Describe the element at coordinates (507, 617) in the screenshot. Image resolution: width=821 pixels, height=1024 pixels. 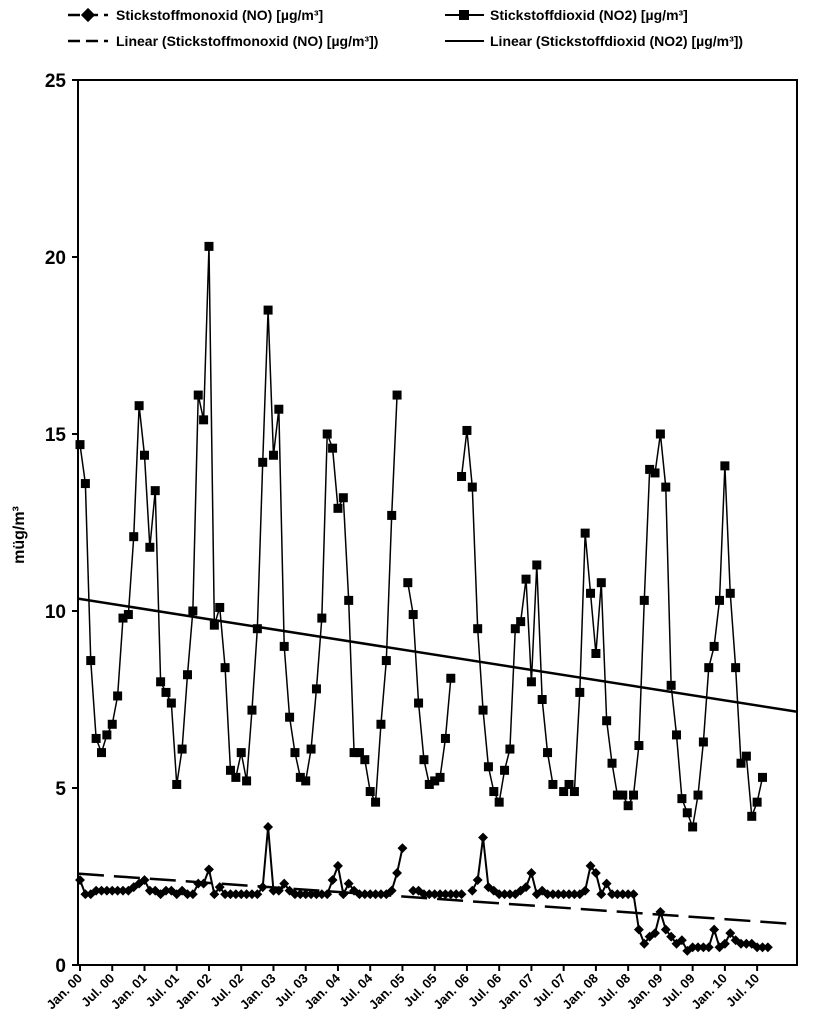
I see `series-line` at that location.